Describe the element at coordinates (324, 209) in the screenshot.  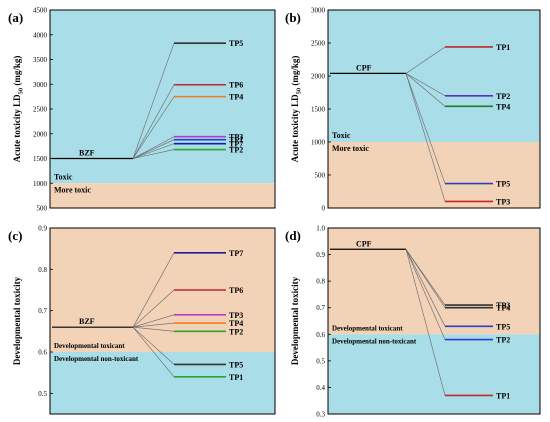
I see `y-tick-label: 0` at that location.